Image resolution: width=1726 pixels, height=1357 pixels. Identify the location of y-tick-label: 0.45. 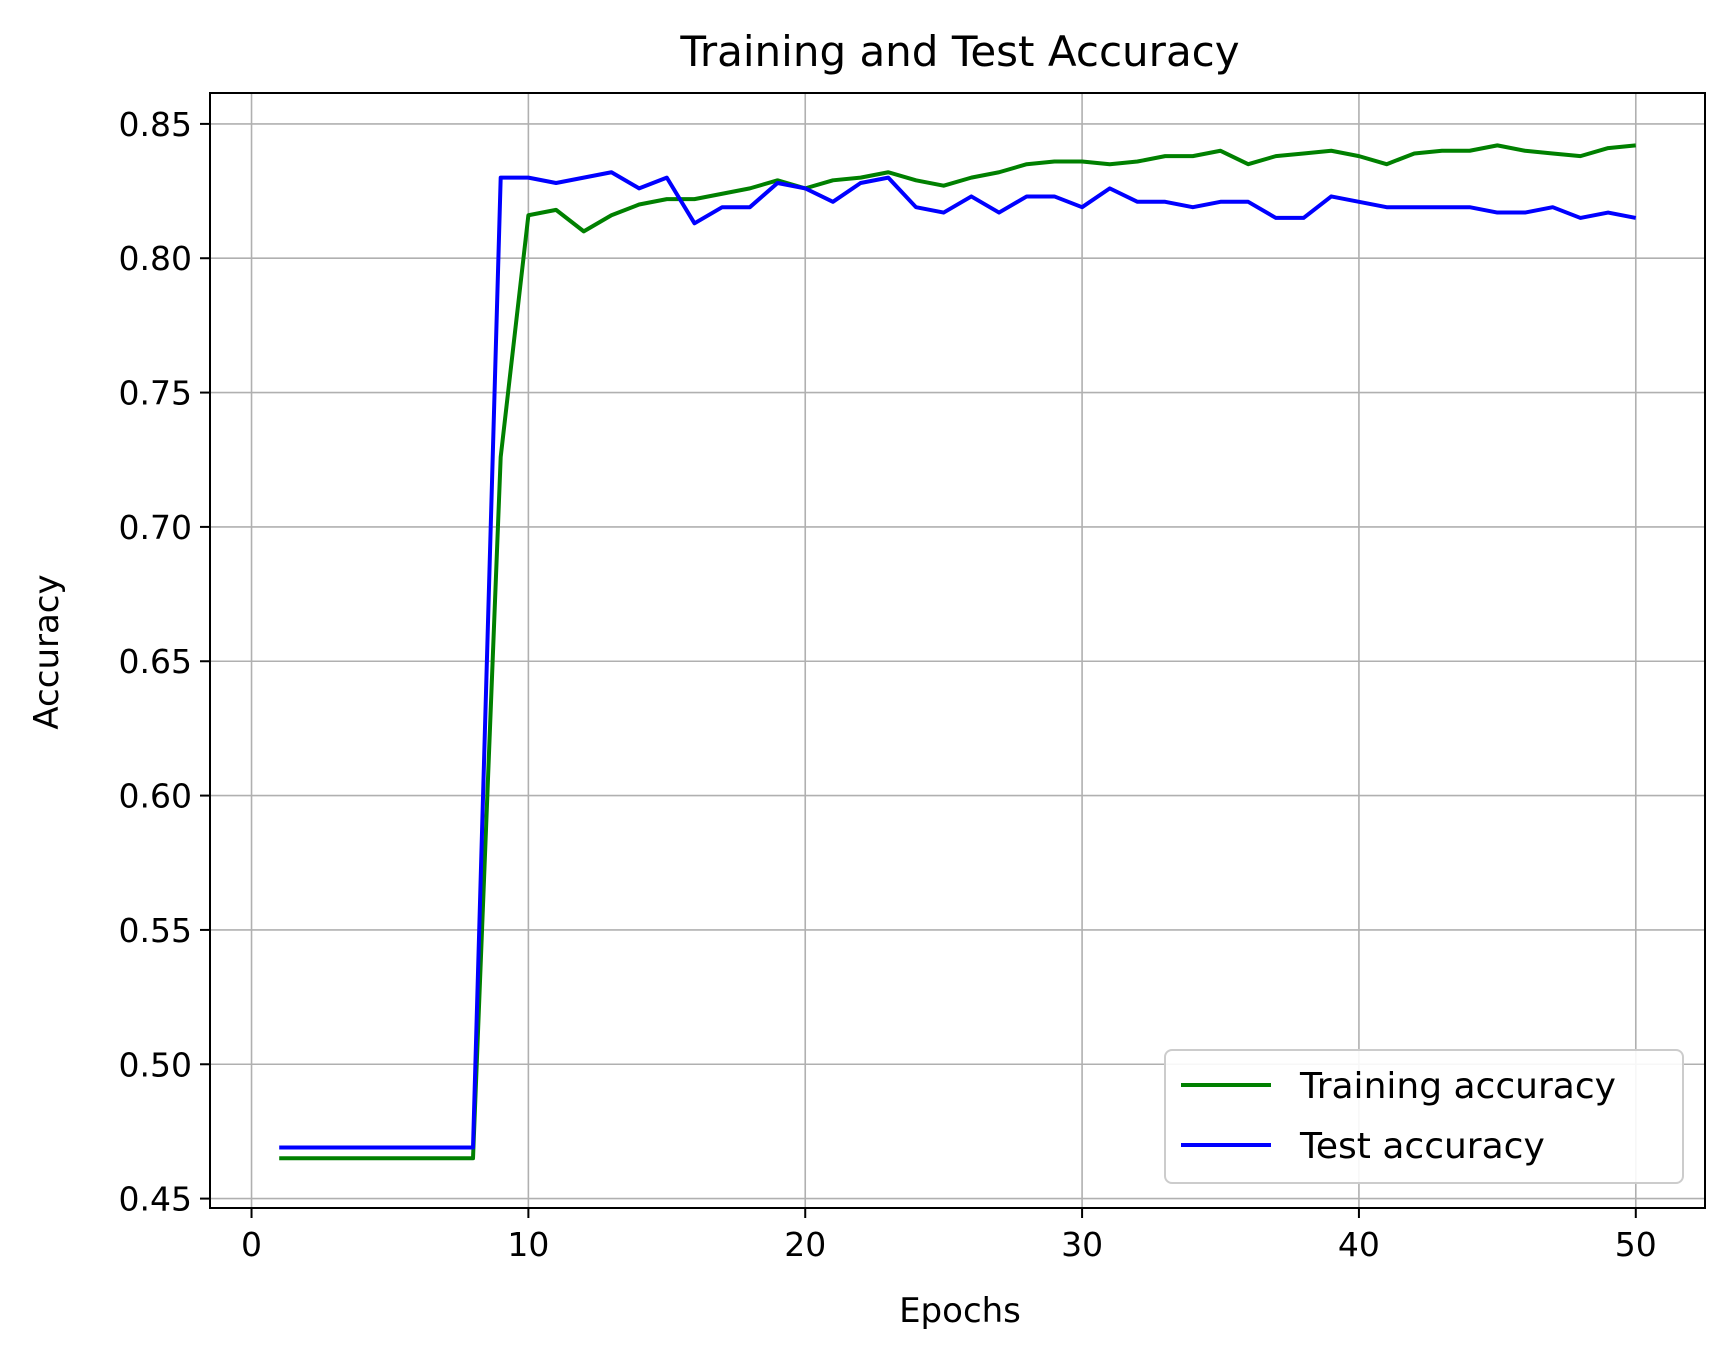
(155, 1199).